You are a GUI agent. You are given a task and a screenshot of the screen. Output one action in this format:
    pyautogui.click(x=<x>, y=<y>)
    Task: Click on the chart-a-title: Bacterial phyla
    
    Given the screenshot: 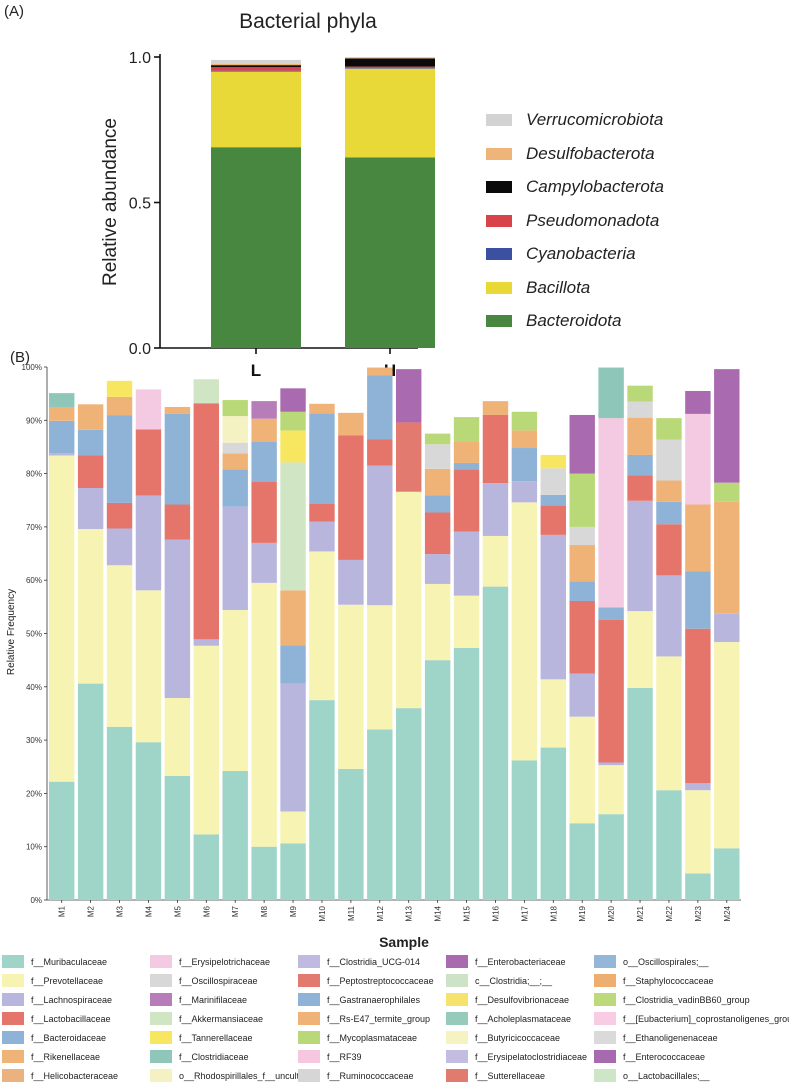 What is the action you would take?
    pyautogui.click(x=308, y=21)
    